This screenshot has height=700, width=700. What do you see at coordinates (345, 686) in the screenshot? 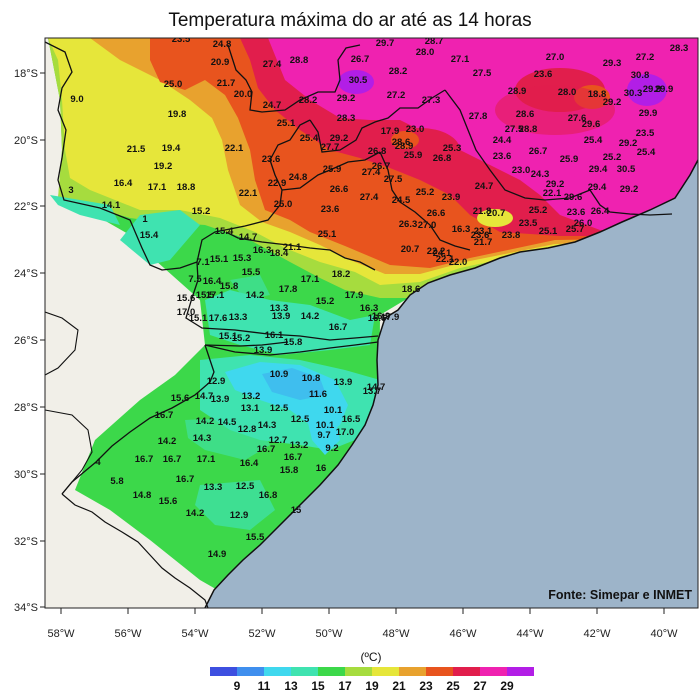
I see `colorbar-tick-label: 17` at bounding box center [345, 686].